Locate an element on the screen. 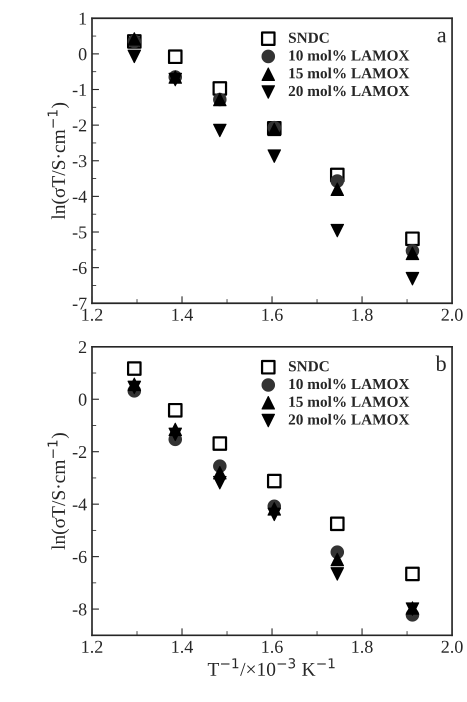 The height and width of the screenshot is (702, 467). annotation: b is located at coordinates (441, 363).